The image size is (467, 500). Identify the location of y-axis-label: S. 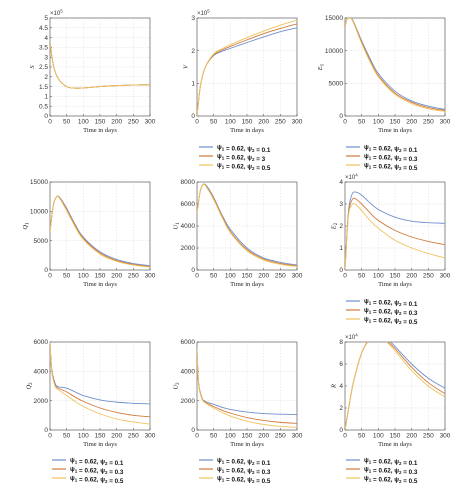
(32, 67).